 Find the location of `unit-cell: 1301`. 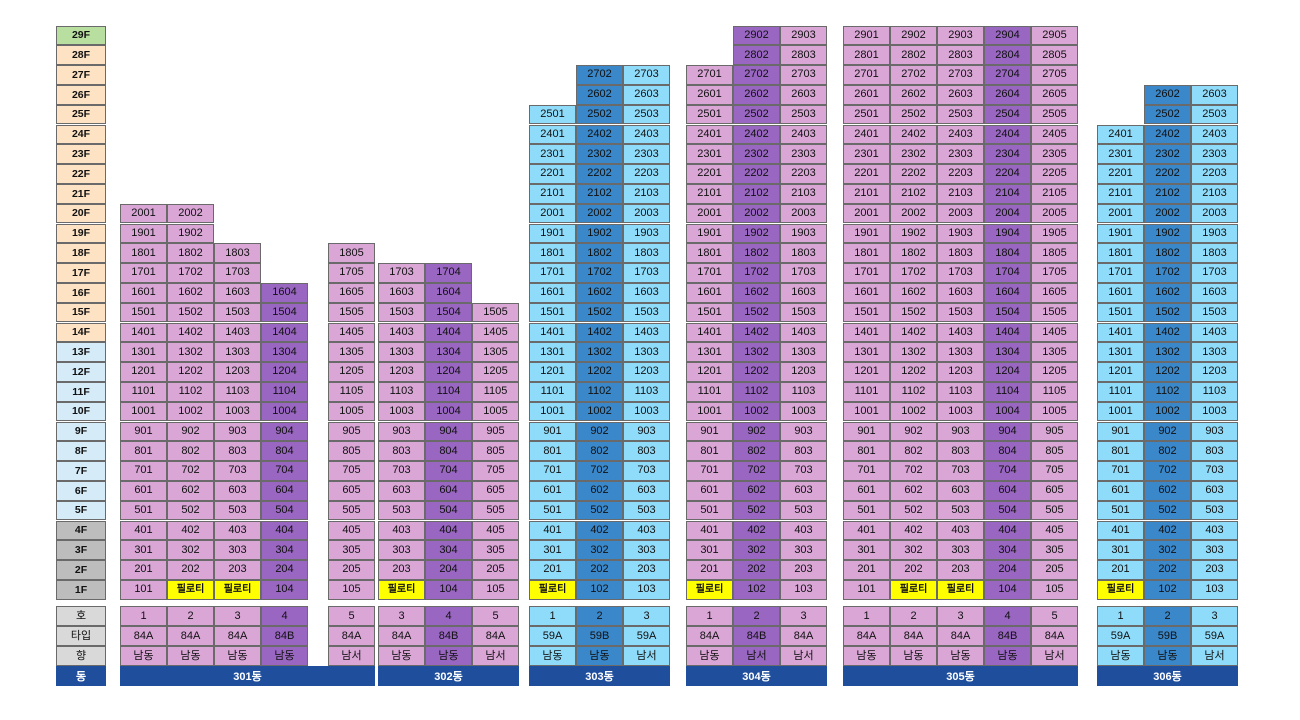

unit-cell: 1301 is located at coordinates (143, 352).